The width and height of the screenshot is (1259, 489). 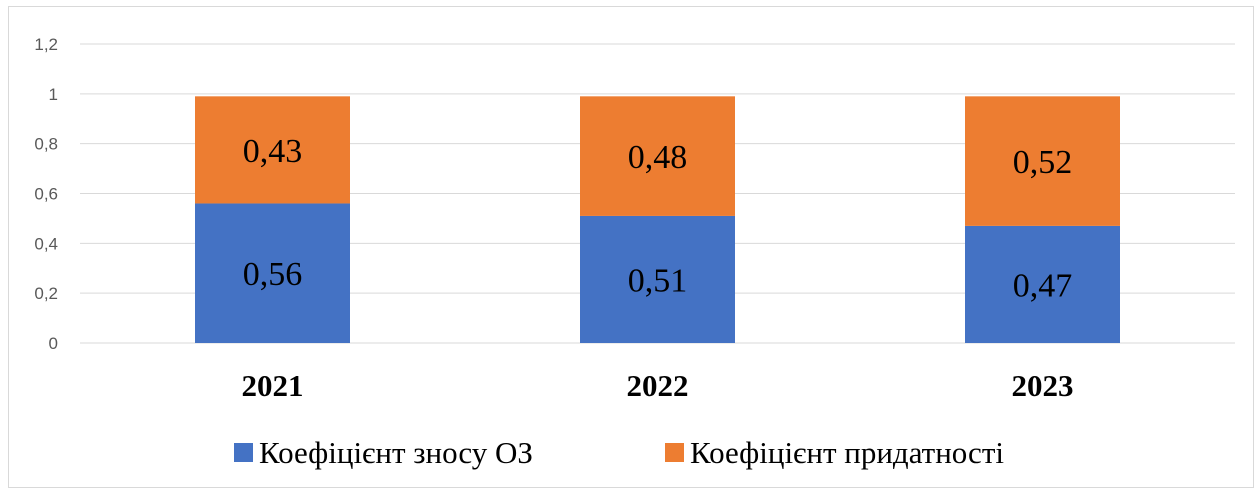 I want to click on y-tick-label: 0,2, so click(x=46, y=293).